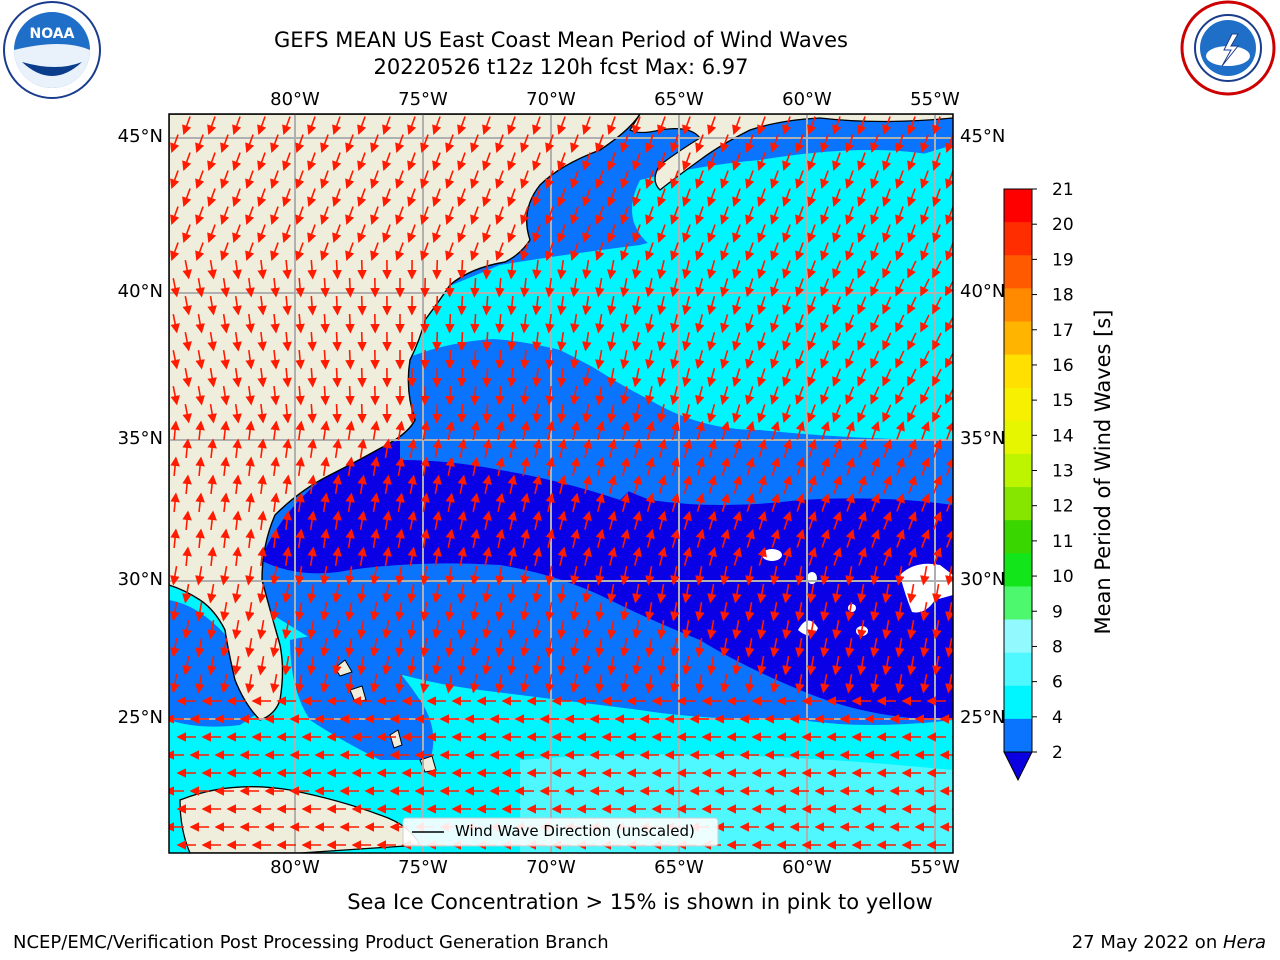  What do you see at coordinates (1063, 296) in the screenshot?
I see `colorbar-tick-label: 18` at bounding box center [1063, 296].